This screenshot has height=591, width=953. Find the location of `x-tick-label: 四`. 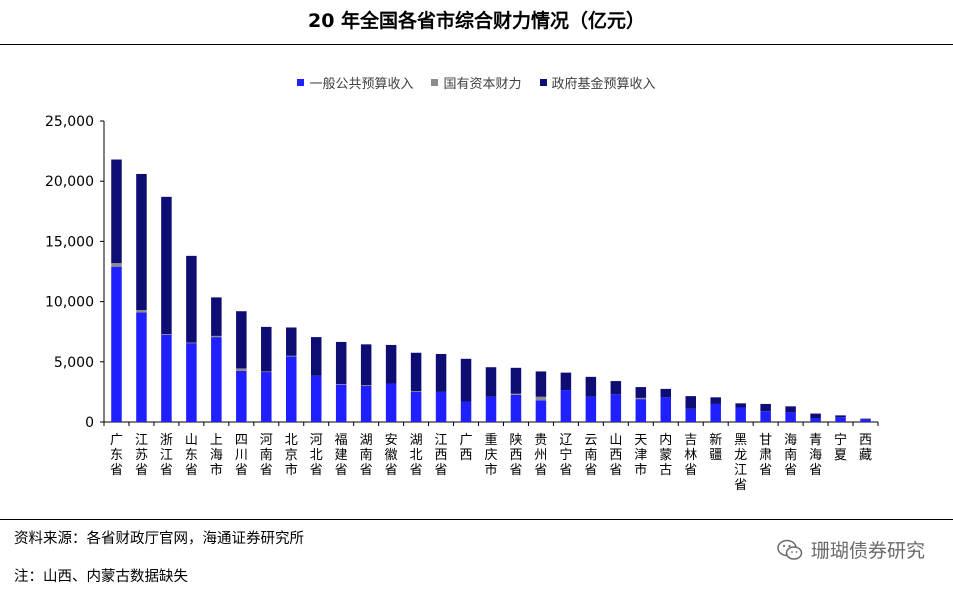

x-tick-label: 四 is located at coordinates (241, 440).